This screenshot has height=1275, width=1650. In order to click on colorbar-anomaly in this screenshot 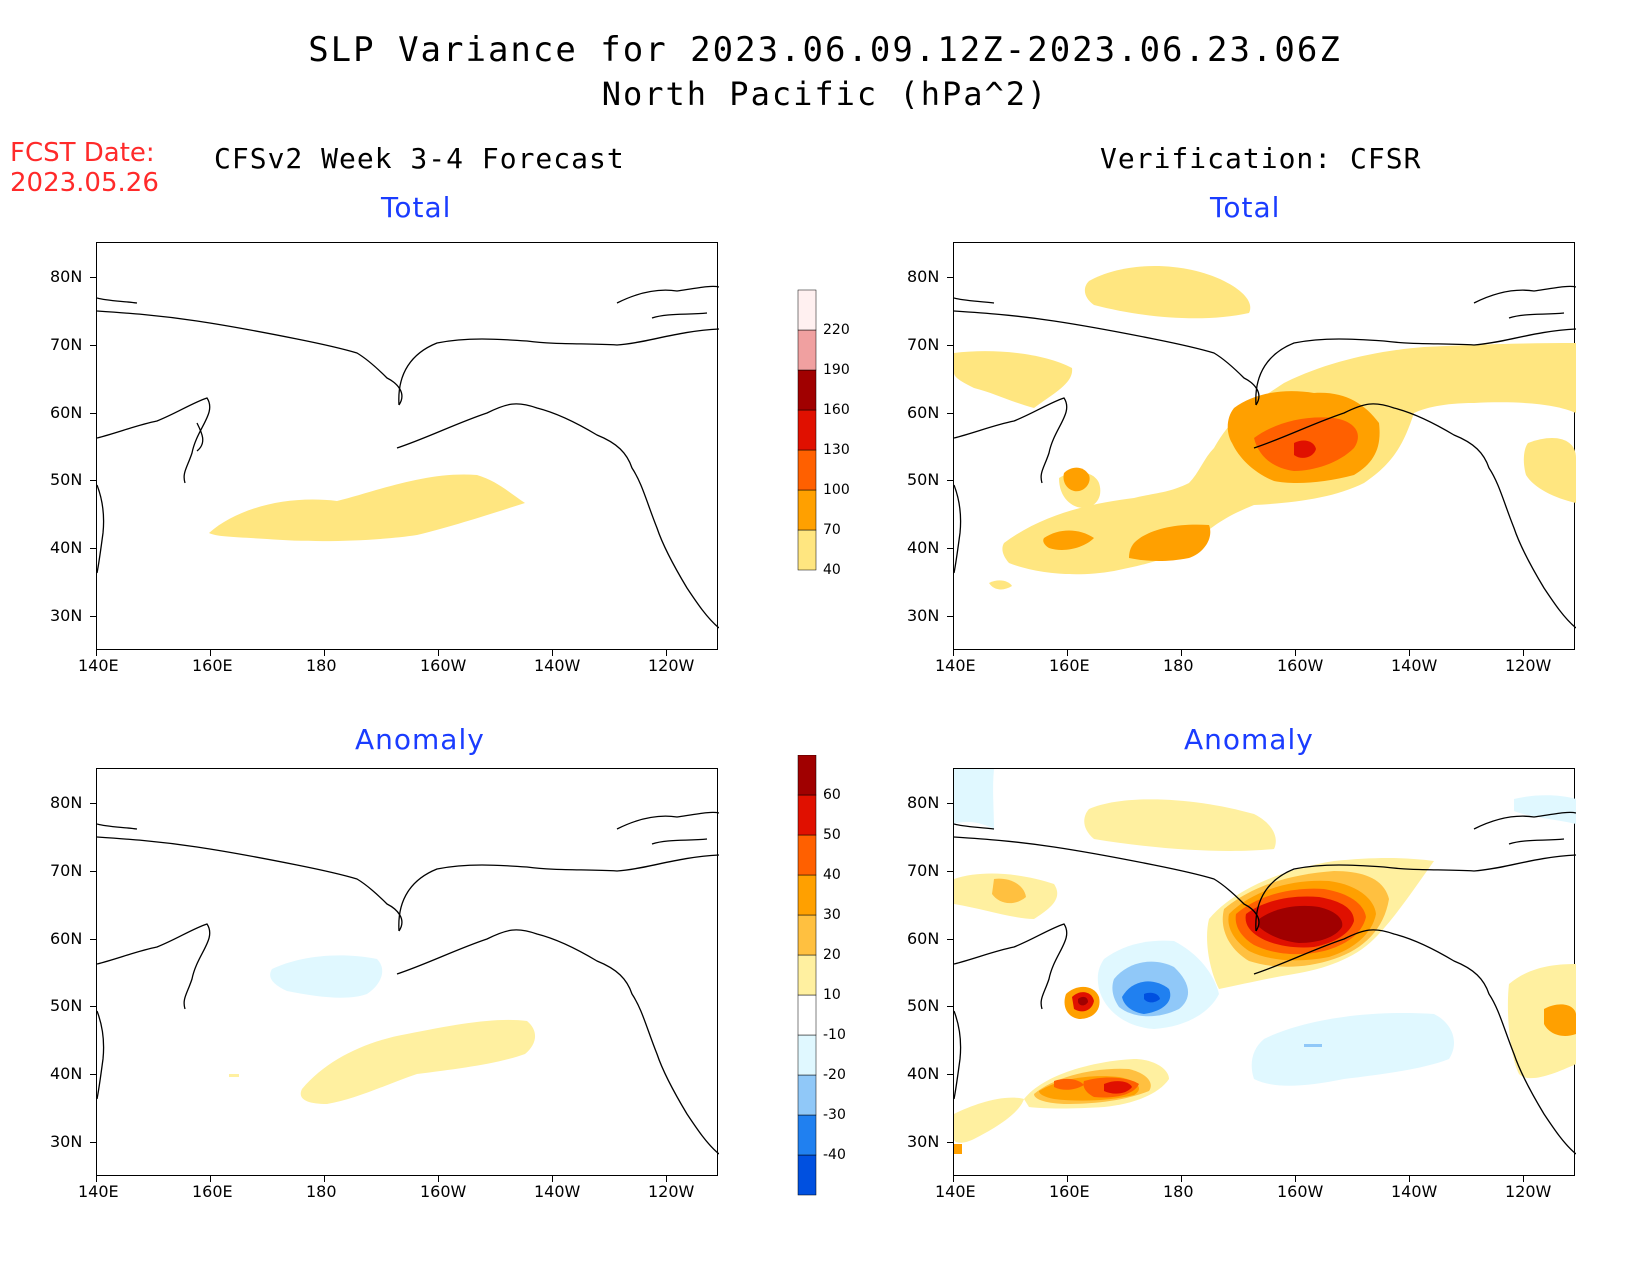, I will do `click(807, 975)`.